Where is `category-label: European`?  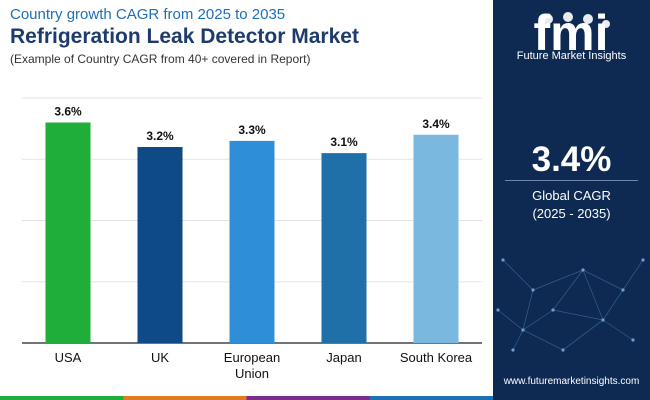
category-label: European is located at coordinates (252, 357).